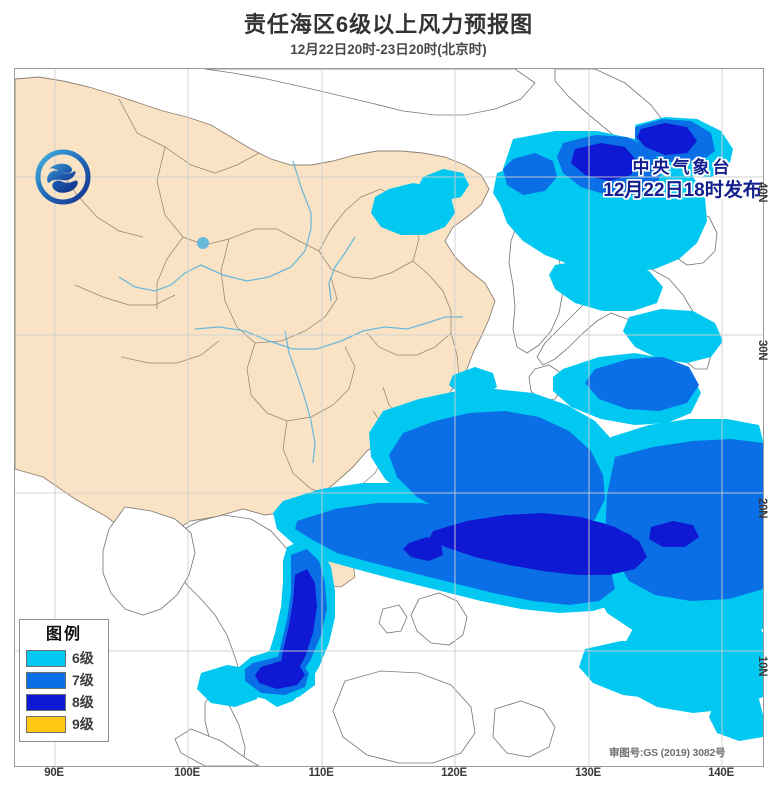 This screenshot has width=777, height=801. I want to click on japan-honshu, so click(624, 319).